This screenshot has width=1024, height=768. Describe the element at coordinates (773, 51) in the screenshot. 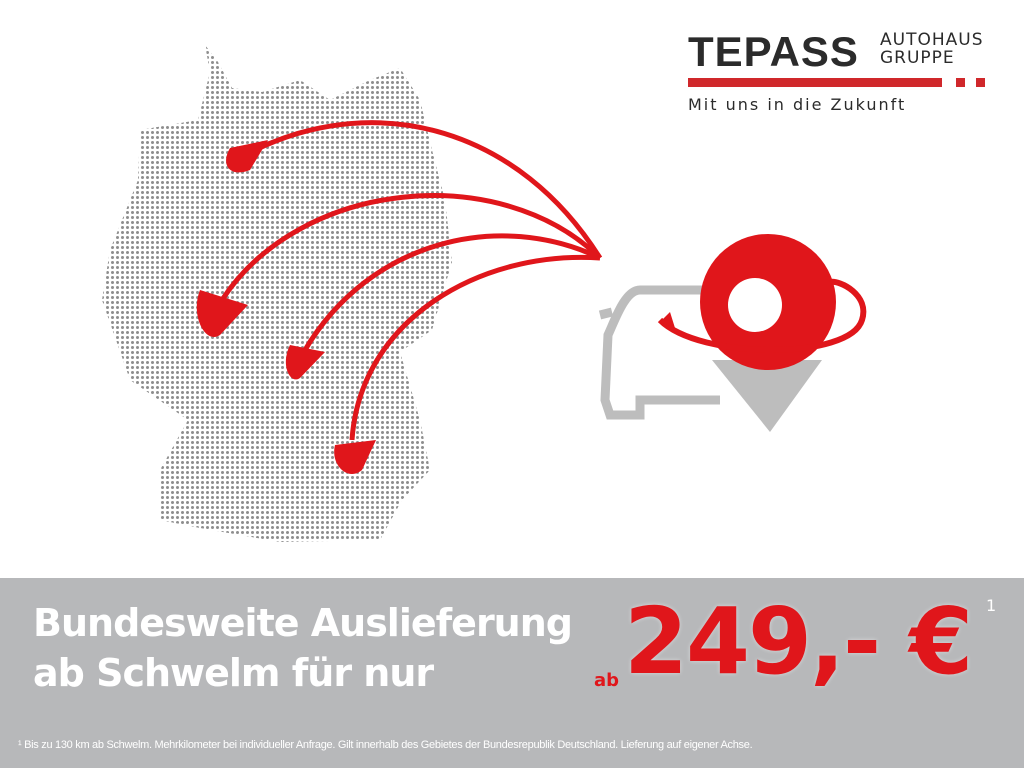

I see `logo-name: TEPASS` at that location.